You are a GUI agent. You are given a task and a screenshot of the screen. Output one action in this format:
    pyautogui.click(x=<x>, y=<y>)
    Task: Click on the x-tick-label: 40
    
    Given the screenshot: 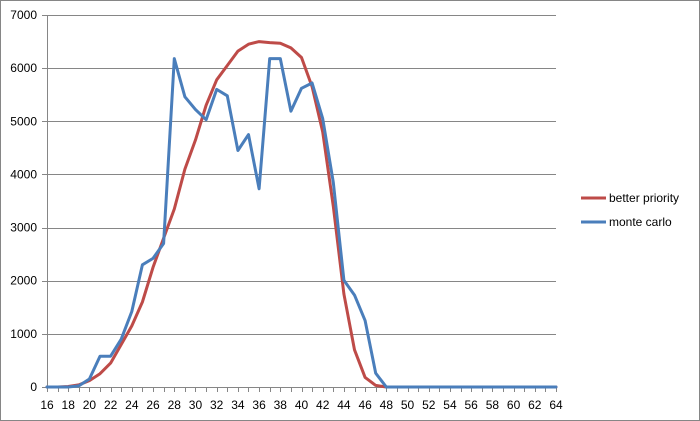 What is the action you would take?
    pyautogui.click(x=302, y=405)
    